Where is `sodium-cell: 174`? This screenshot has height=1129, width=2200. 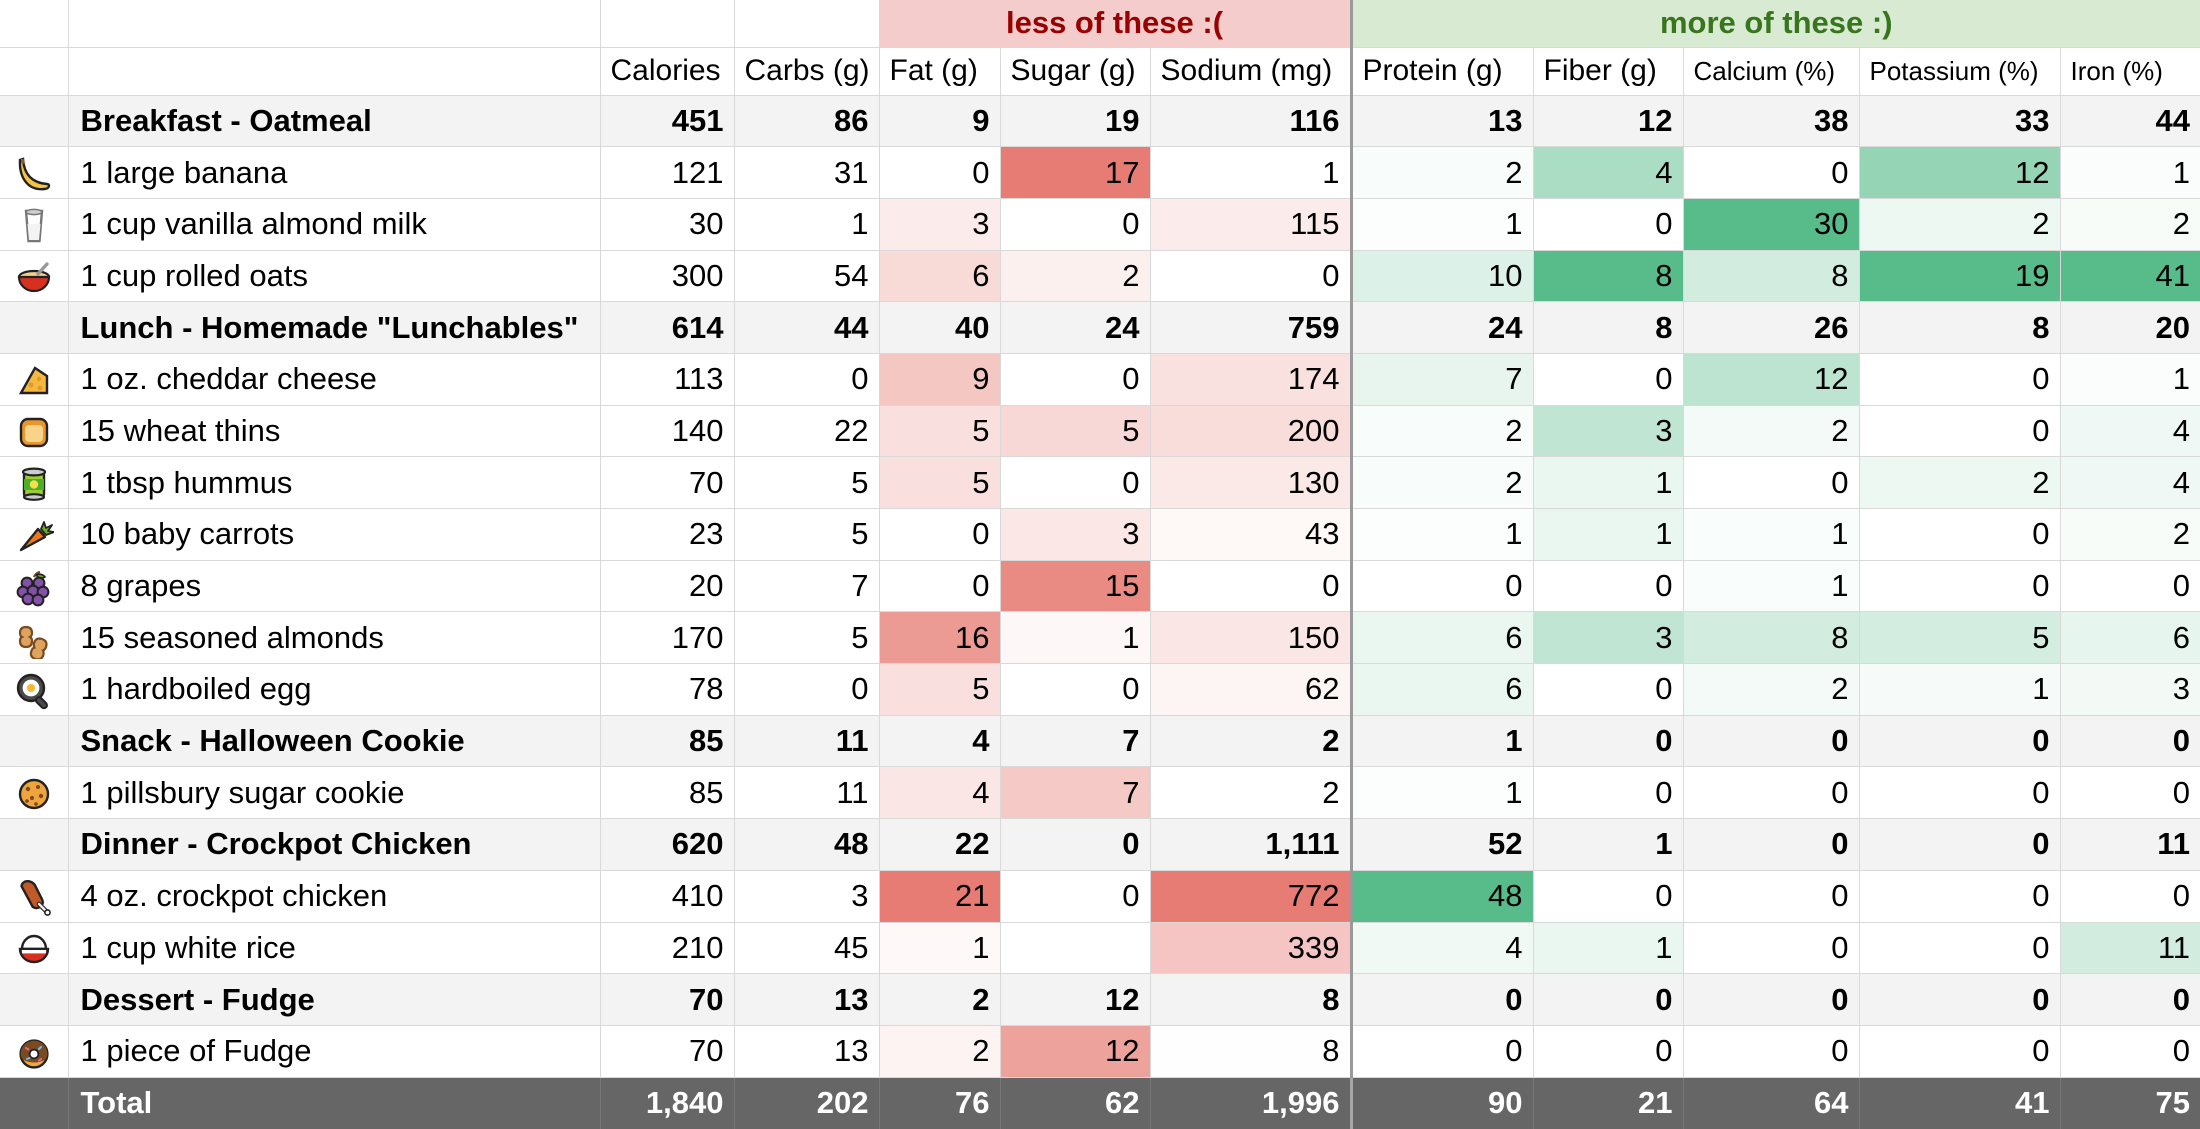
sodium-cell: 174 is located at coordinates (1250, 379).